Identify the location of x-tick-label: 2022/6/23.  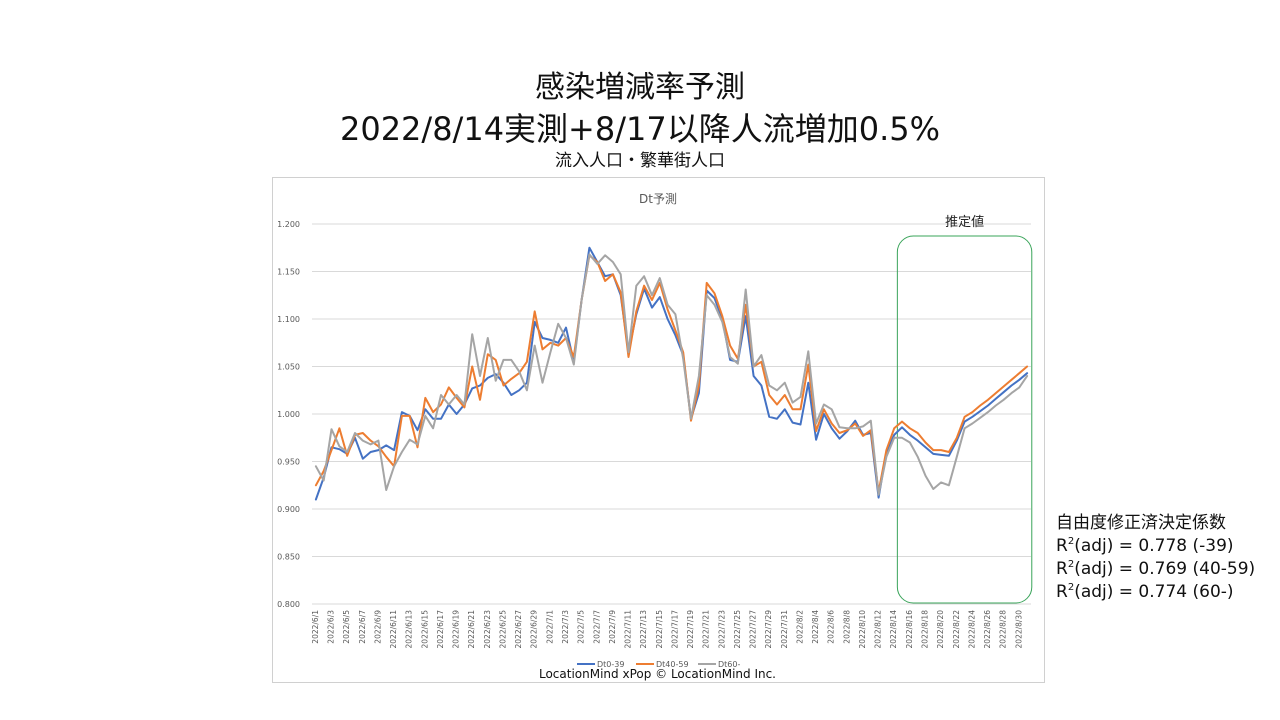
(487, 629).